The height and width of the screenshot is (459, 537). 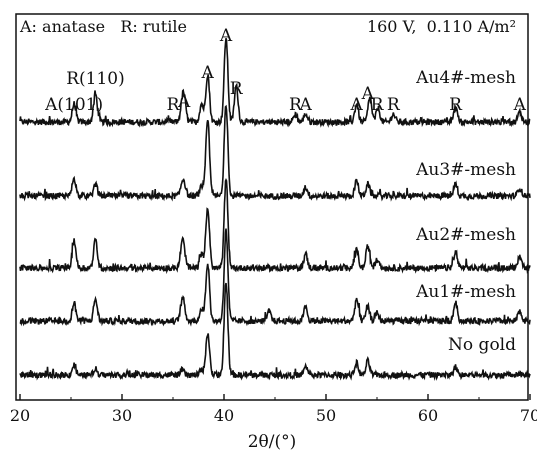 What do you see at coordinates (224, 415) in the screenshot?
I see `x-tick-label: 40` at bounding box center [224, 415].